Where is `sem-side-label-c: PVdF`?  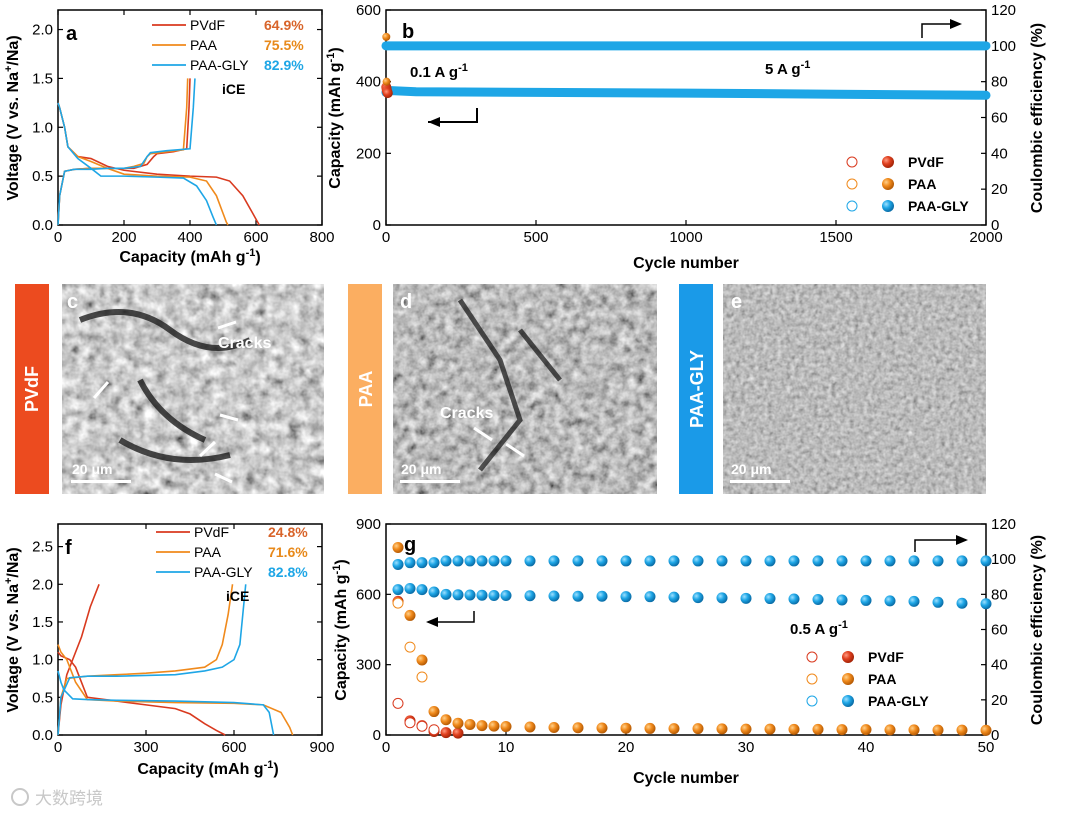
sem-side-label-c: PVdF is located at coordinates (32, 389).